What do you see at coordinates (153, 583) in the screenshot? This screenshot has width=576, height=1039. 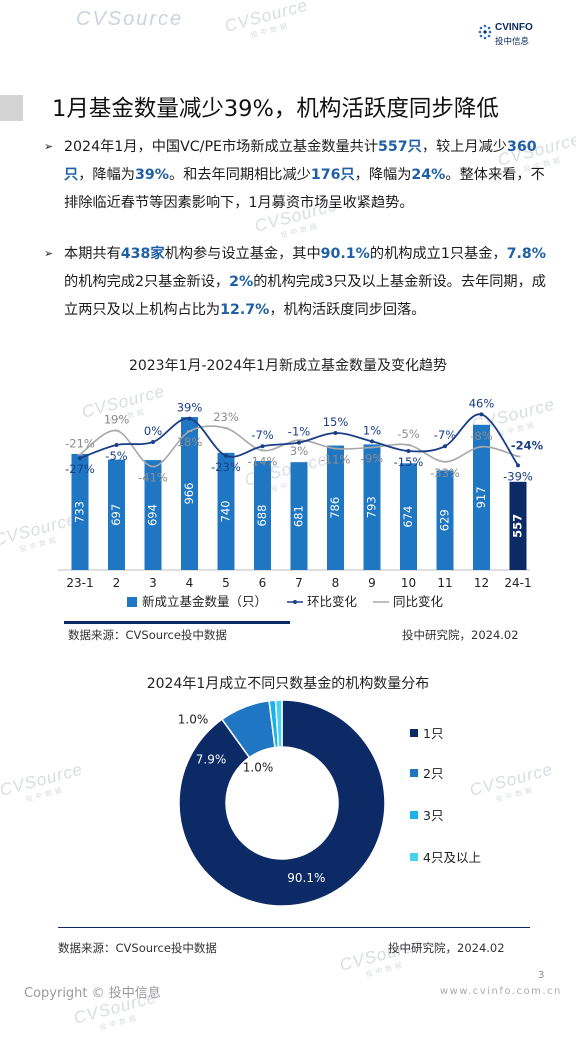 I see `x-tick-label: 3` at bounding box center [153, 583].